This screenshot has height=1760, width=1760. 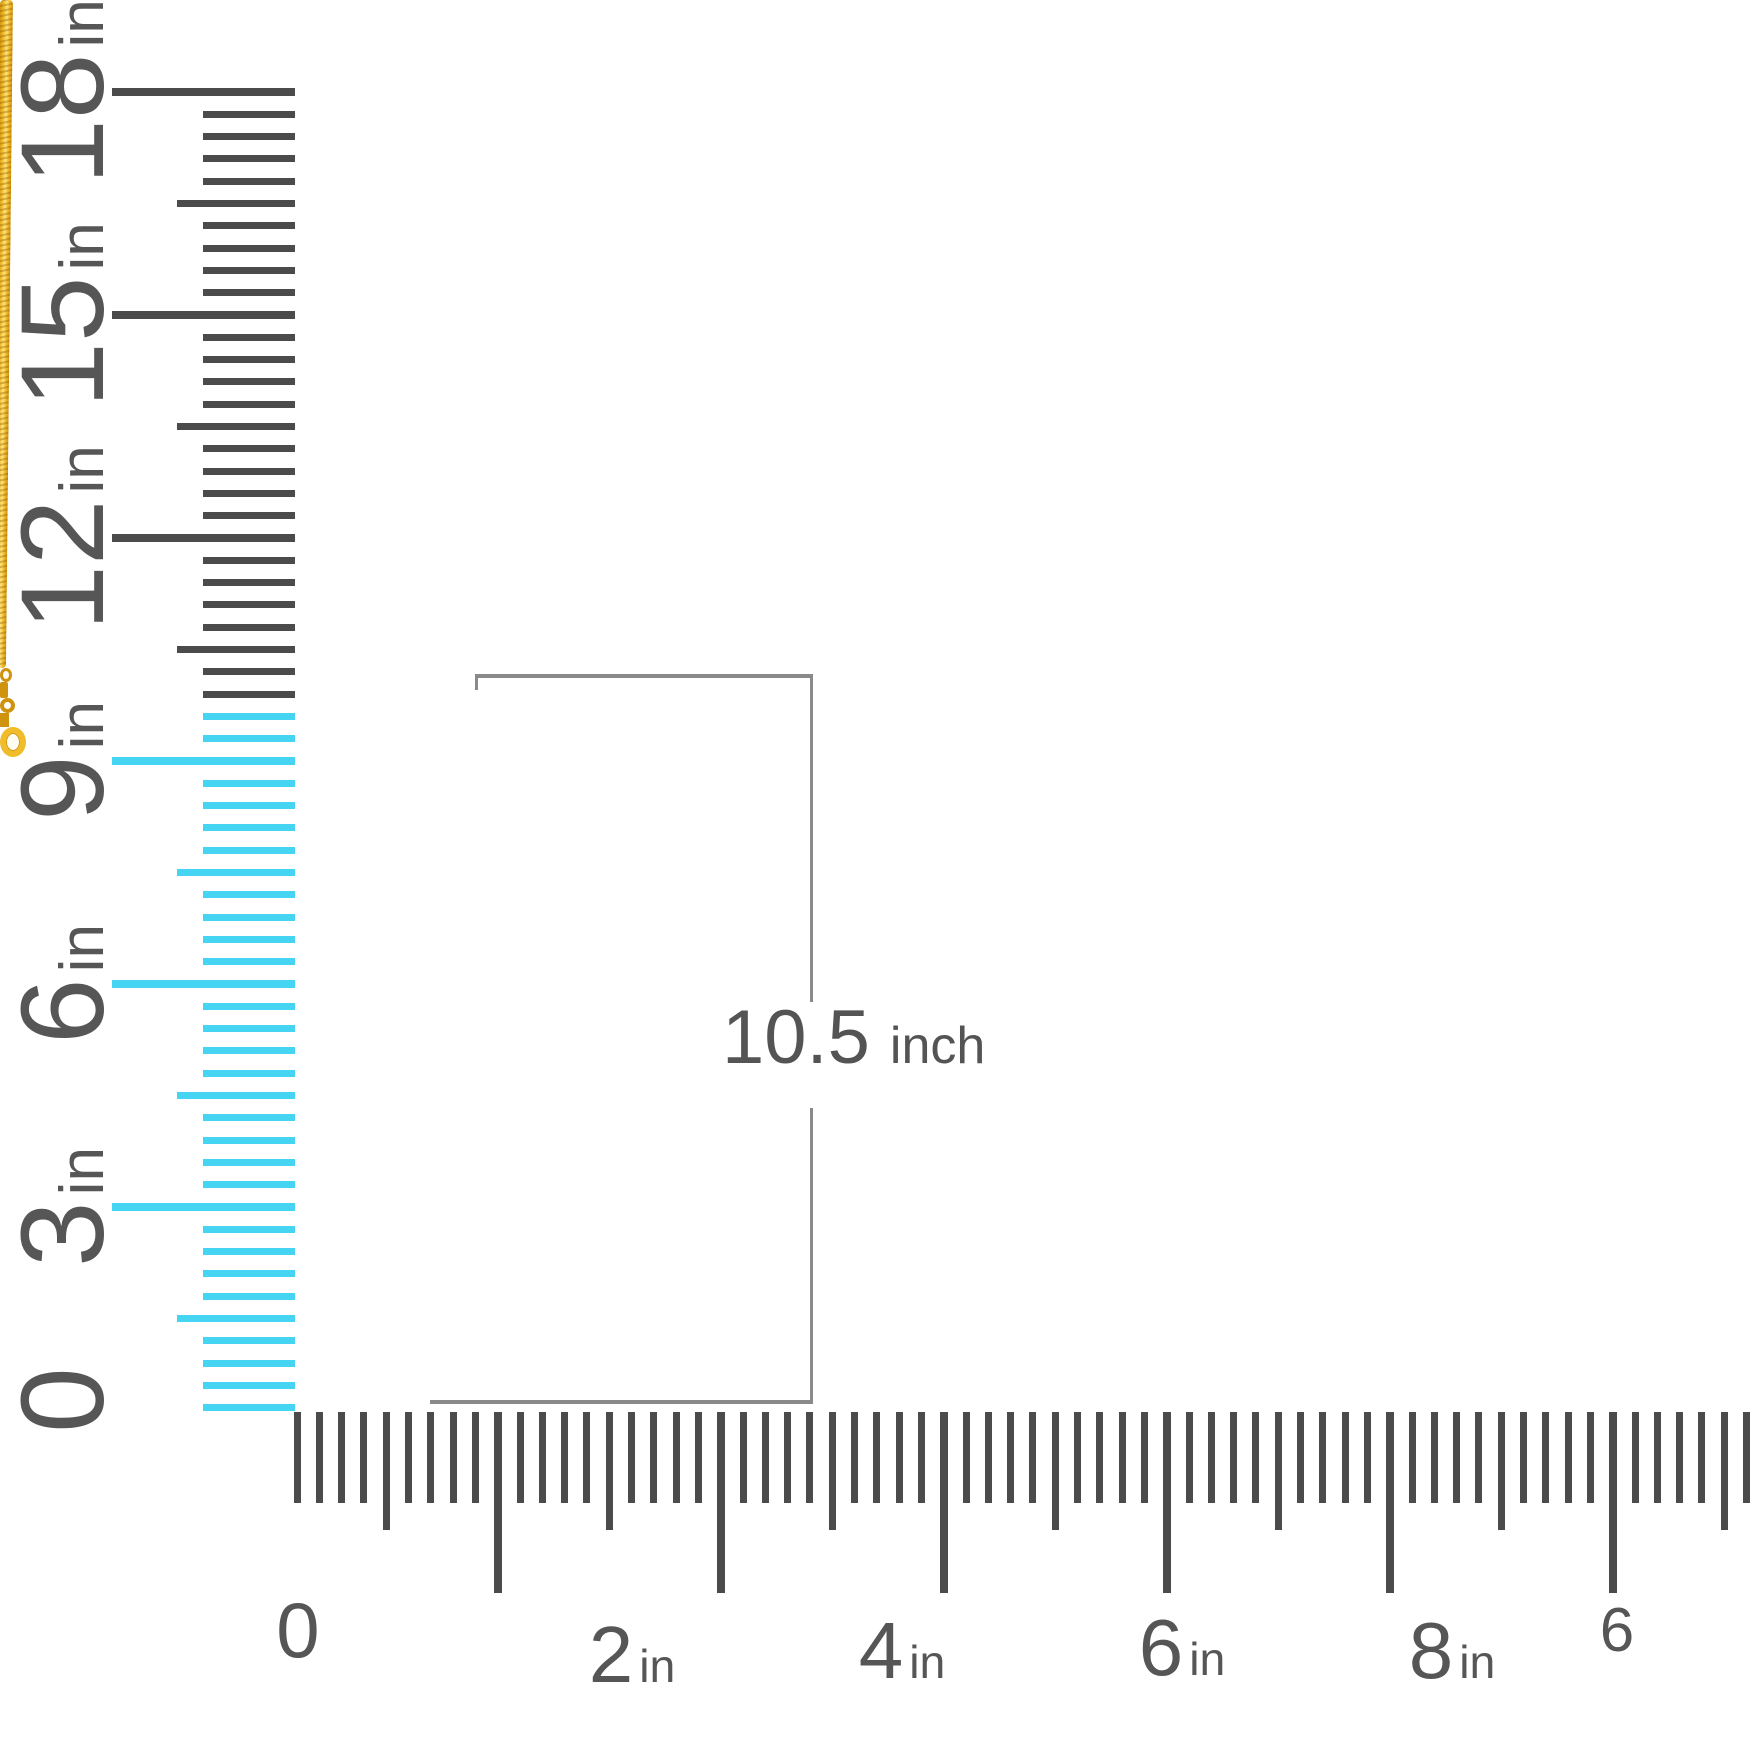 I want to click on dimension-line-top, so click(x=644, y=676).